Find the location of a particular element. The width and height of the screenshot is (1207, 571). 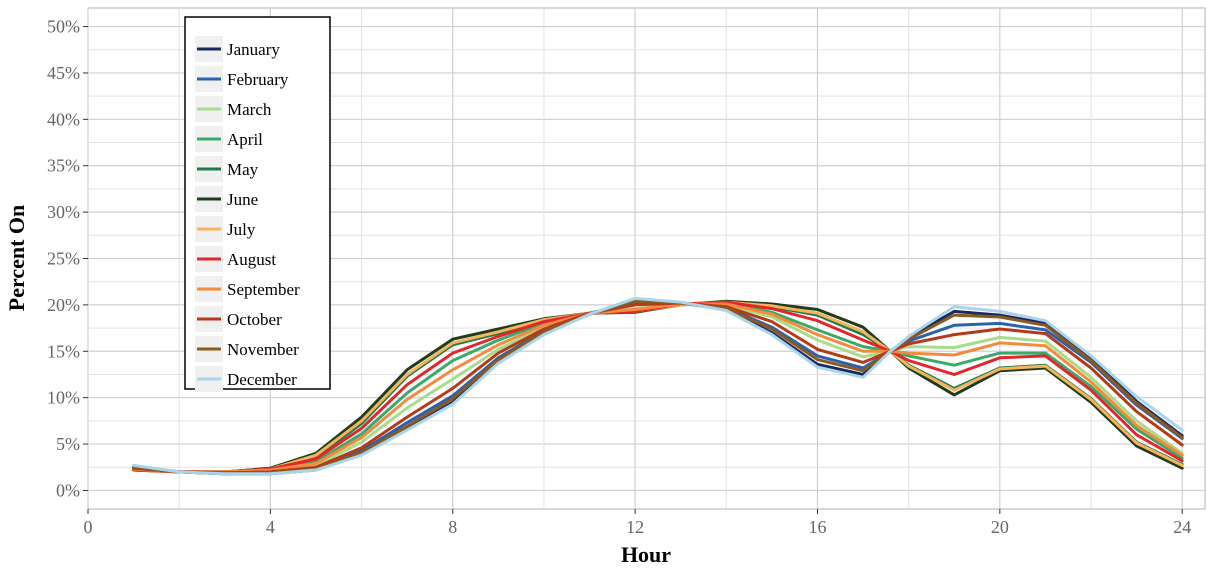

x-tick-label: 16 is located at coordinates (817, 527).